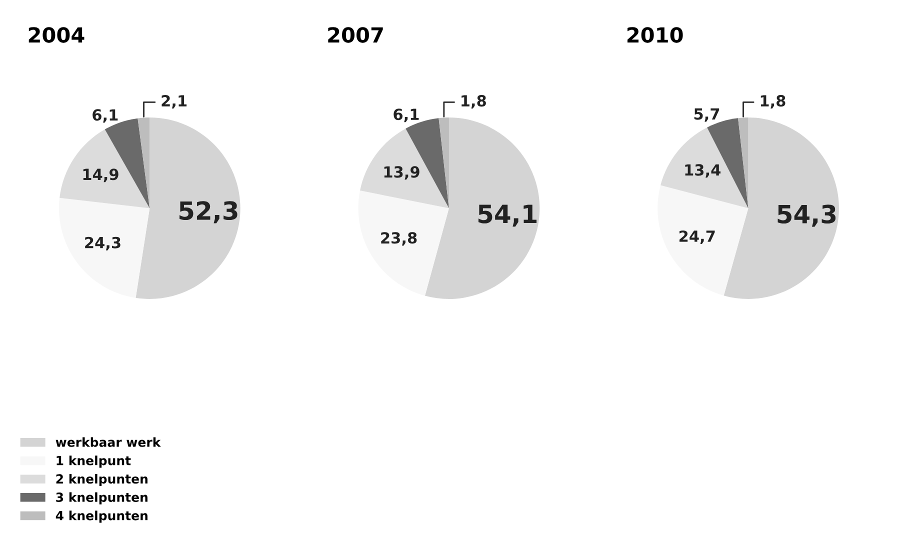  What do you see at coordinates (209, 212) in the screenshot?
I see `data-label: 52,3` at bounding box center [209, 212].